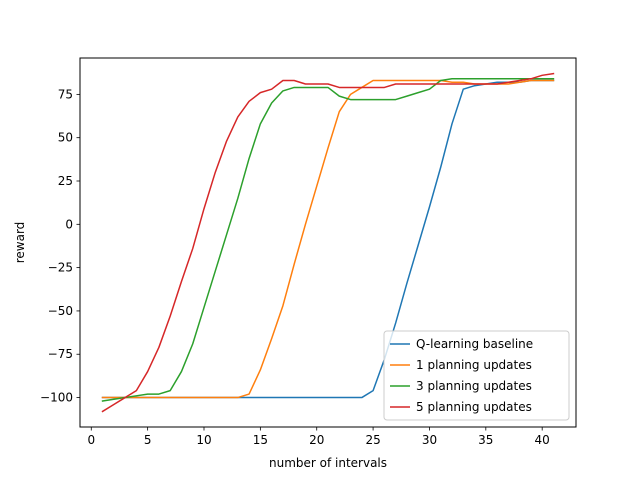 This screenshot has height=480, width=640. I want to click on x-tick-label: 30, so click(429, 440).